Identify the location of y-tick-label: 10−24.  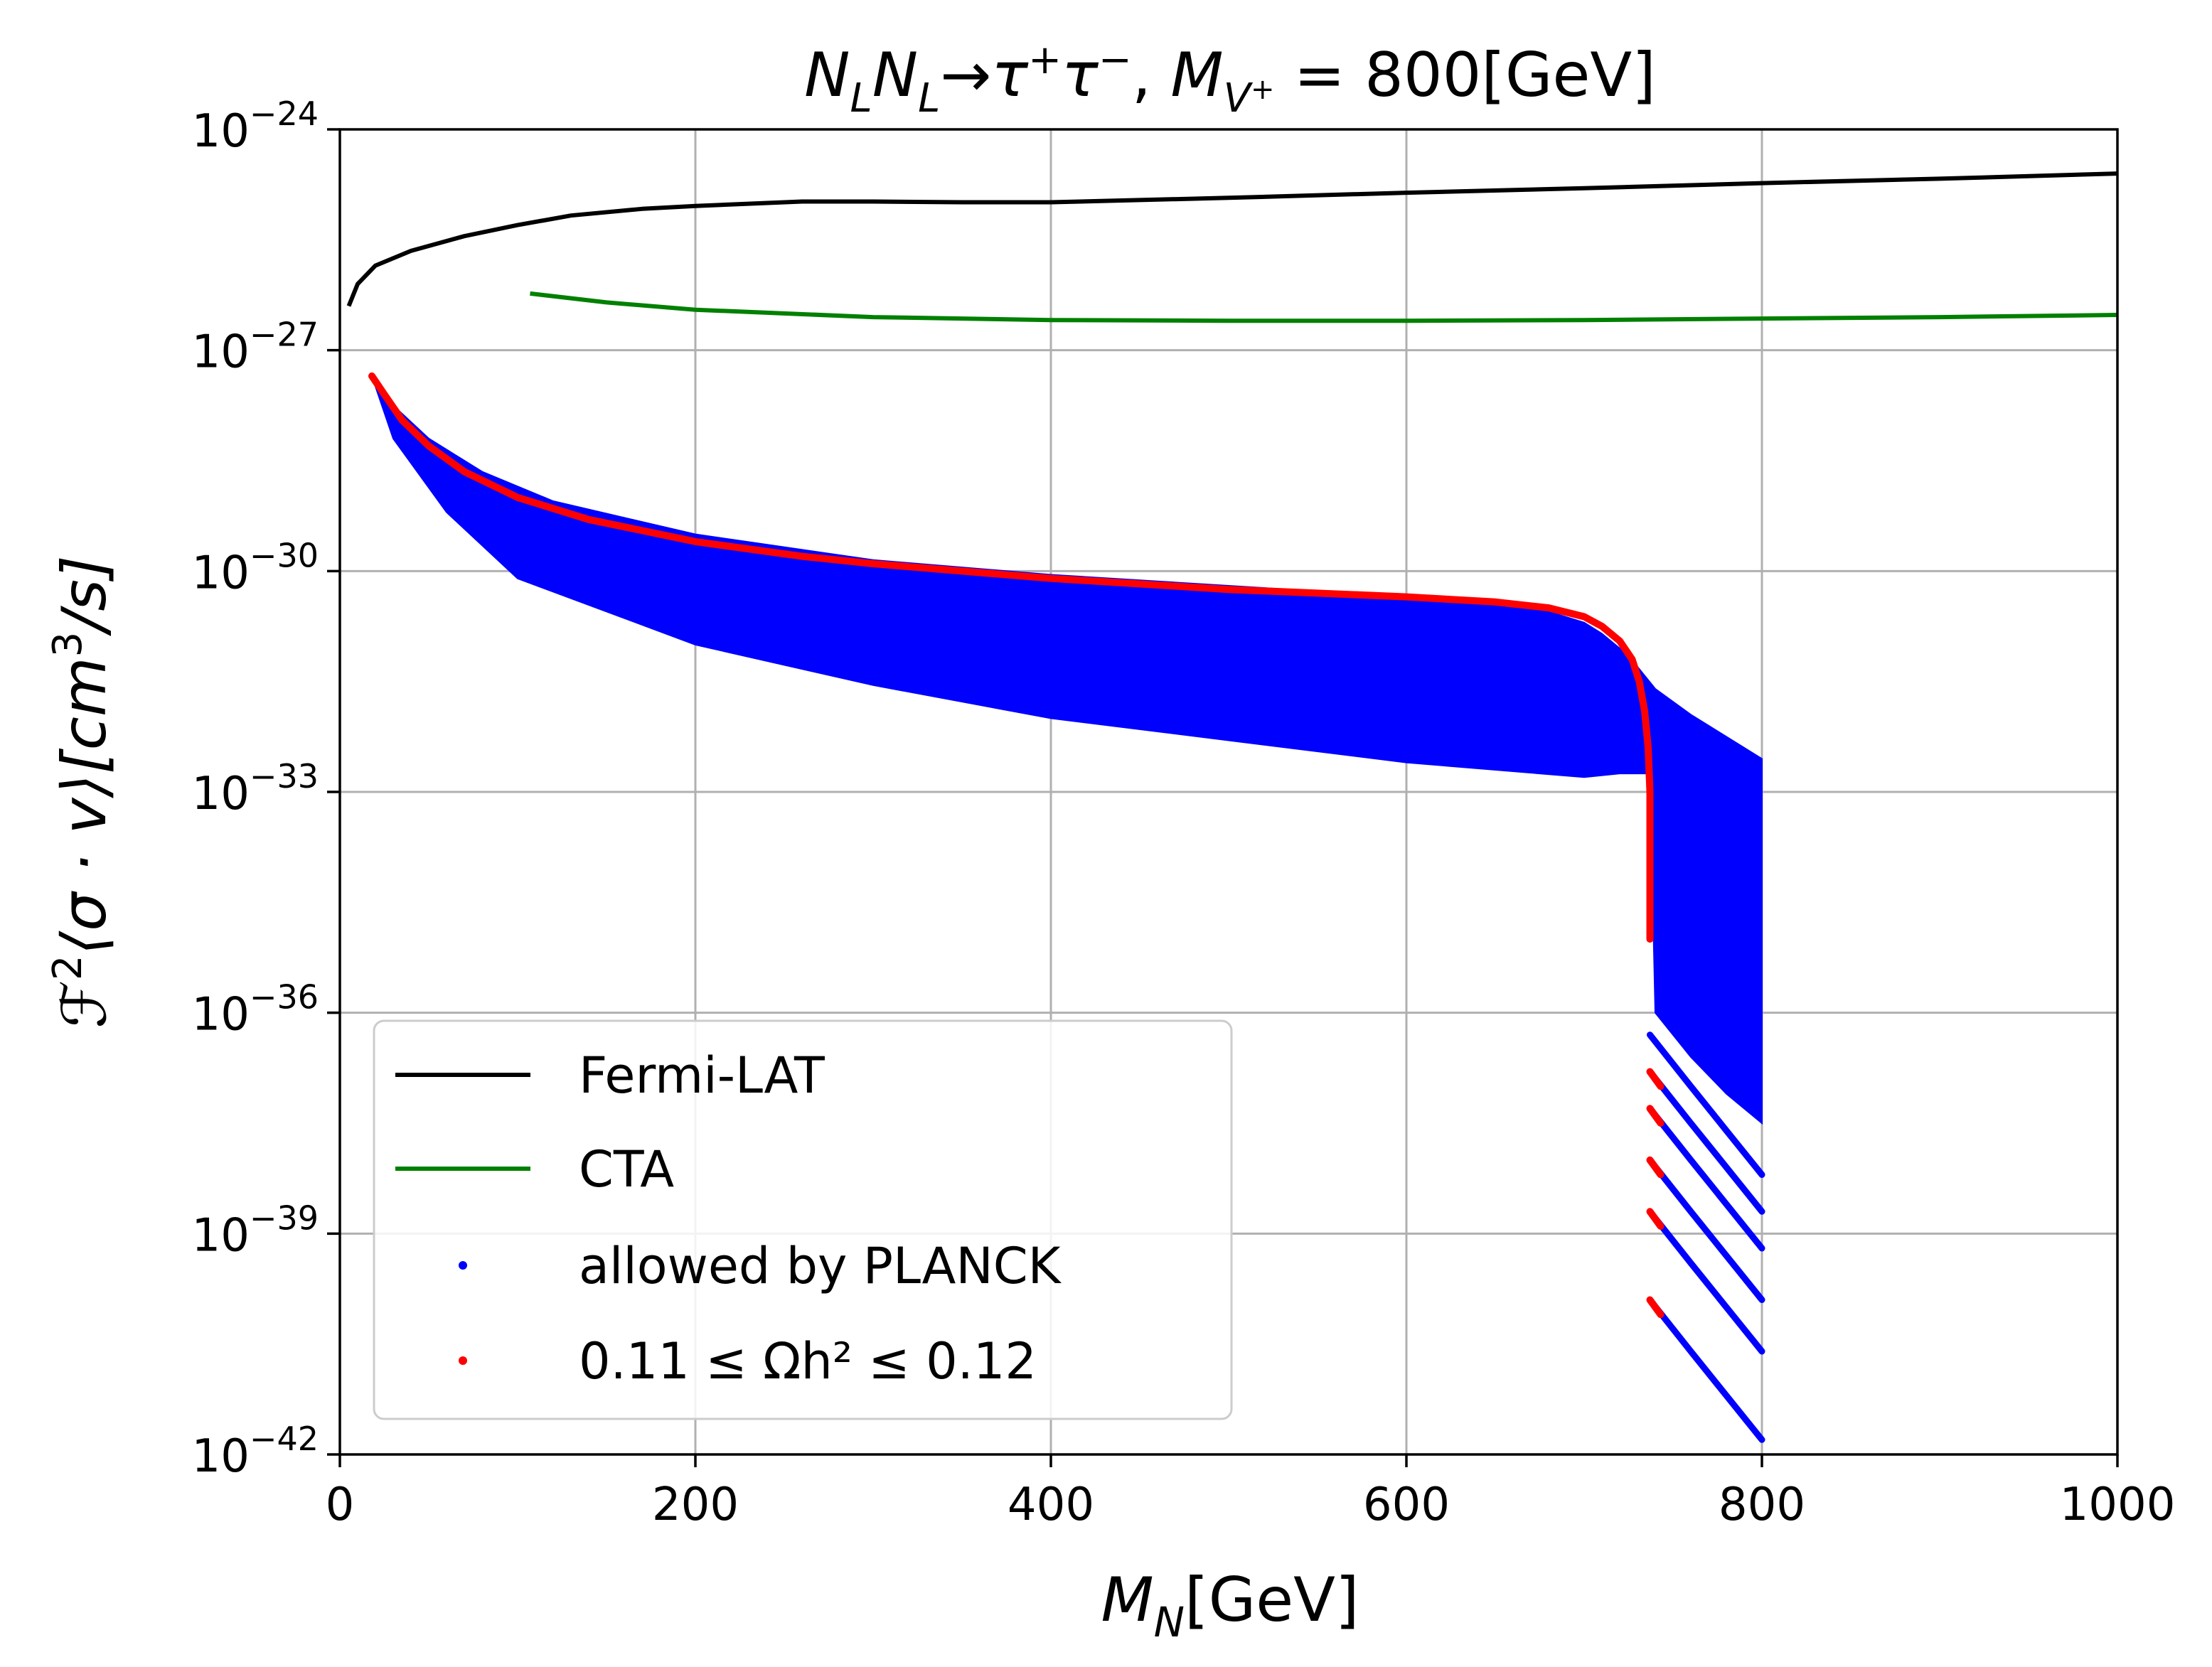
(255, 126).